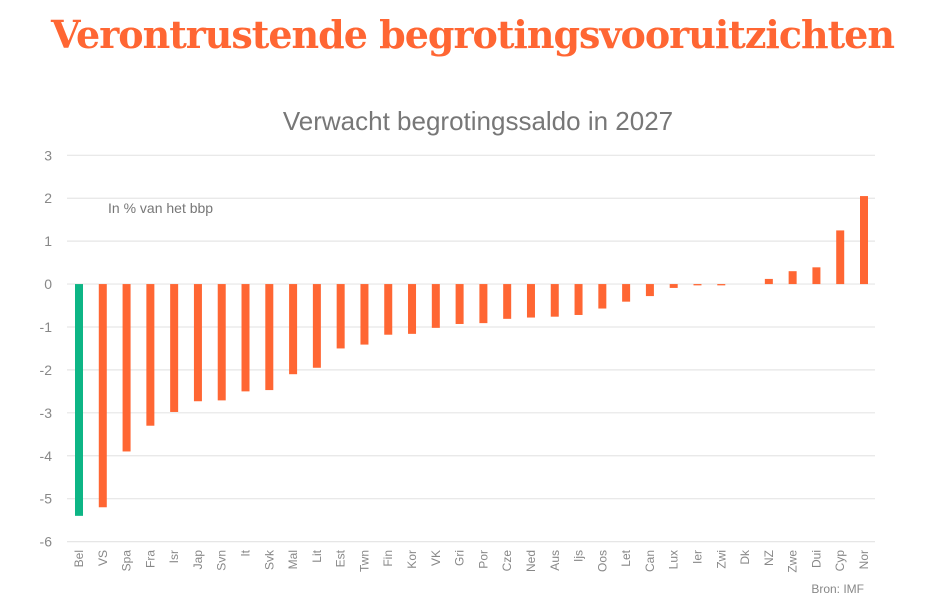  I want to click on bar-Aus, so click(554, 300).